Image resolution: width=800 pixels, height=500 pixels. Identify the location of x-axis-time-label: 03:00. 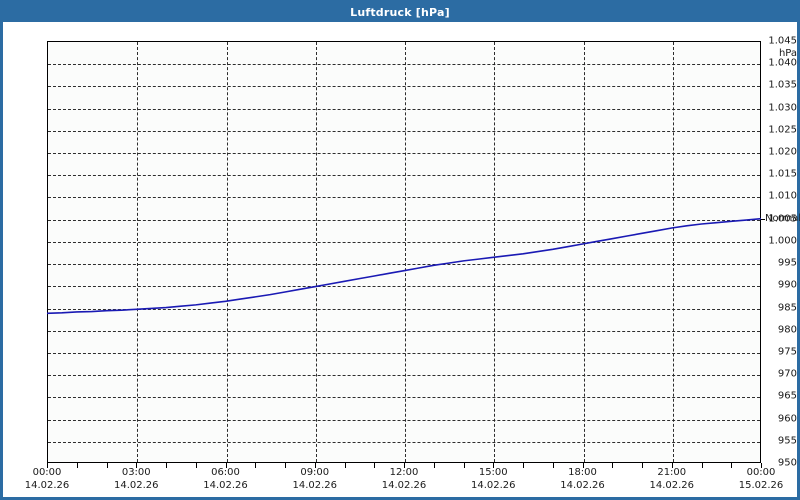
(136, 472).